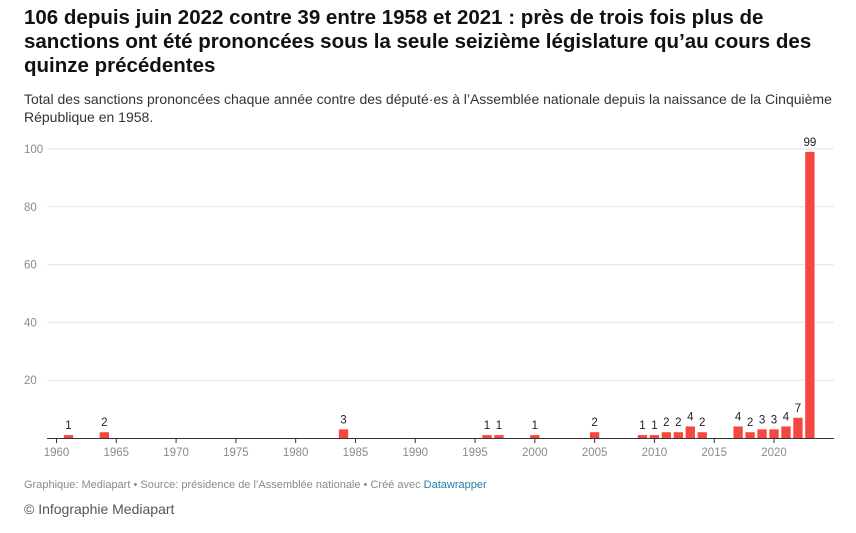 The height and width of the screenshot is (533, 856). What do you see at coordinates (655, 453) in the screenshot?
I see `x-tick-label: 2010` at bounding box center [655, 453].